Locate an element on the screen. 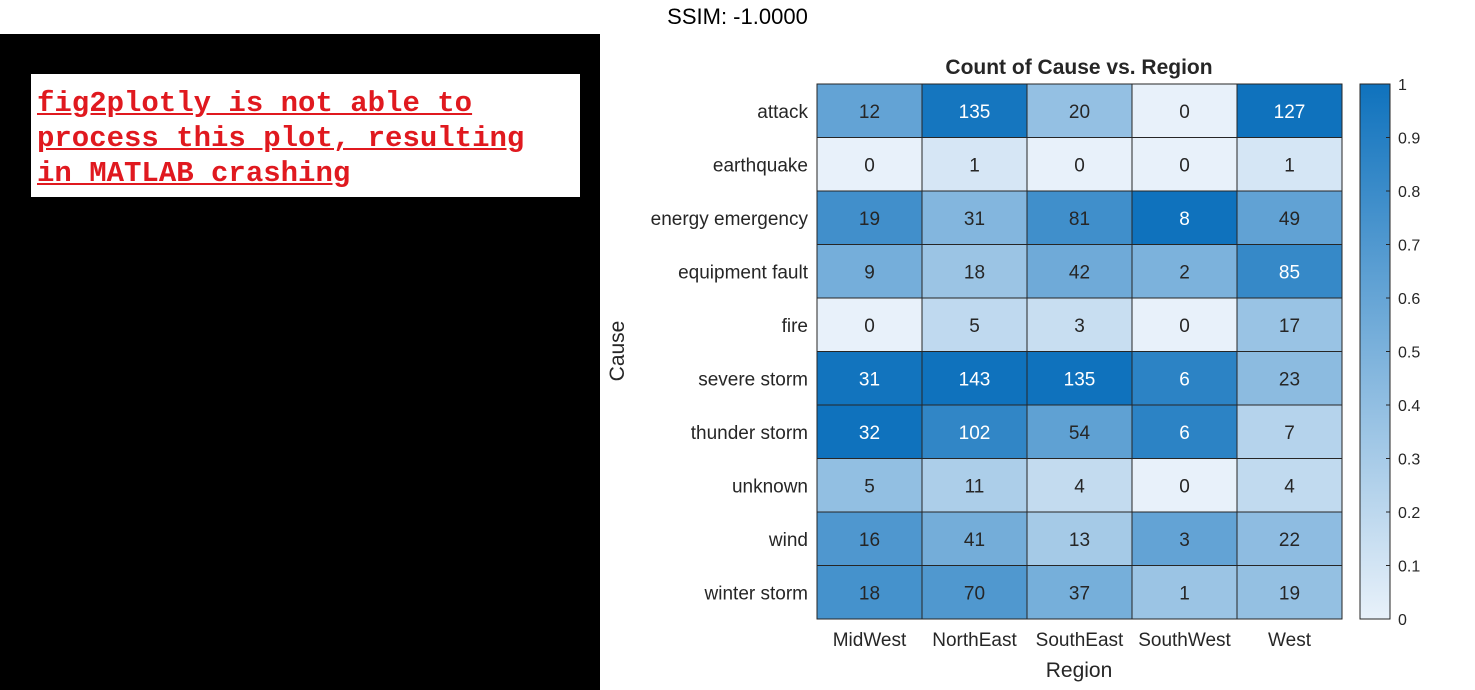  cell-value-label: 1 is located at coordinates (1184, 593).